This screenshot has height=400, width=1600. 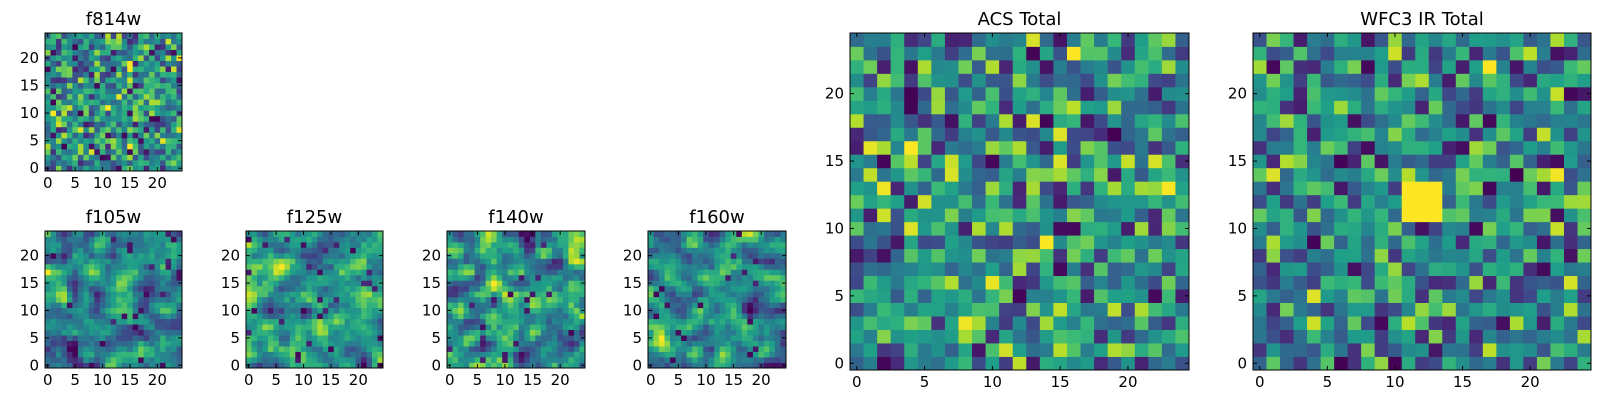 I want to click on x-tick-label: 10, so click(x=102, y=183).